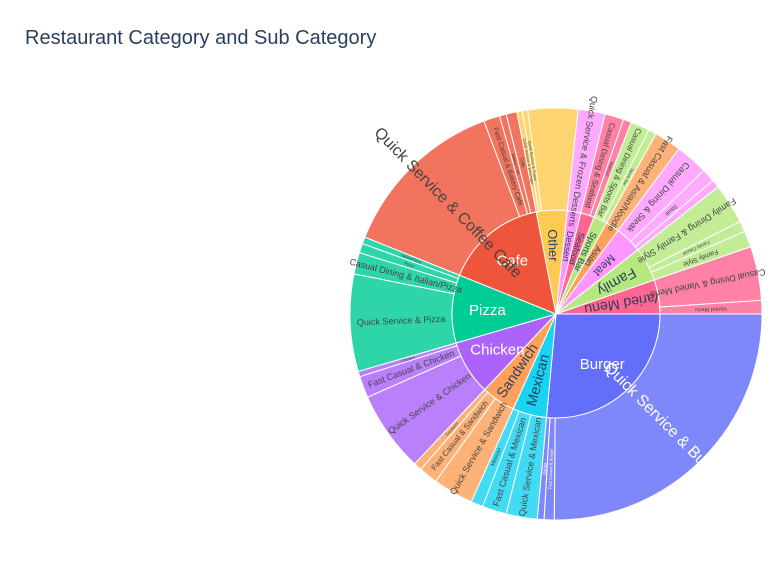  What do you see at coordinates (401, 321) in the screenshot?
I see `sub-sector-label-quick-service-pizza: Quick Service & Pizza` at bounding box center [401, 321].